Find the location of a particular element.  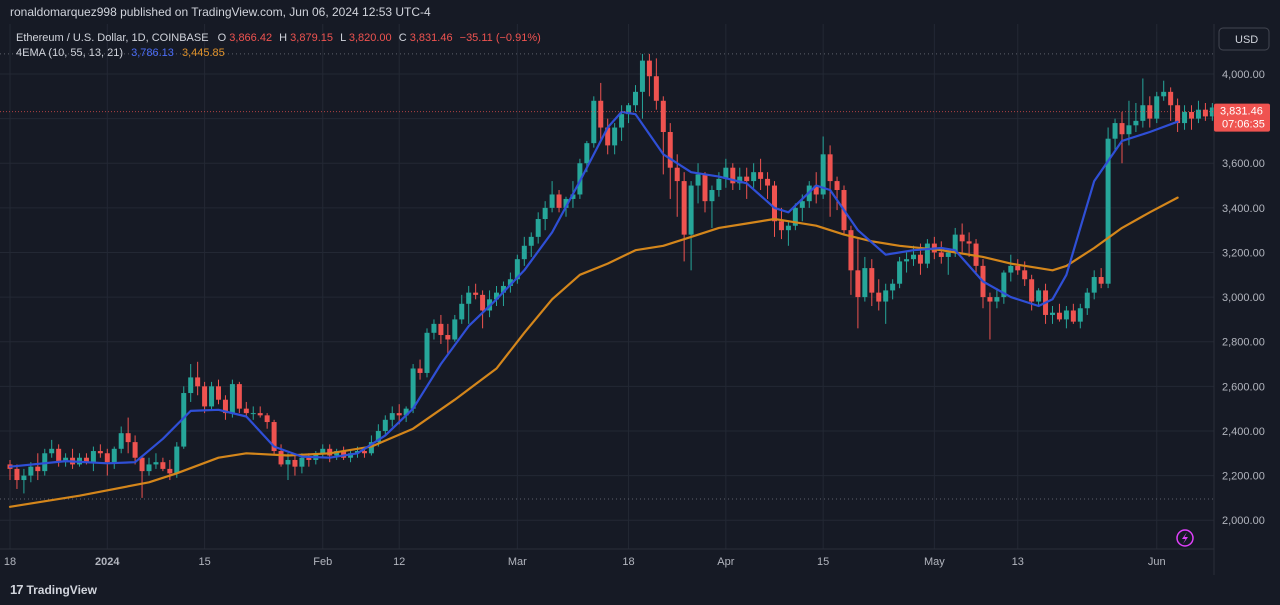

legend-ema-slow: 3,445.85 is located at coordinates (203, 53).